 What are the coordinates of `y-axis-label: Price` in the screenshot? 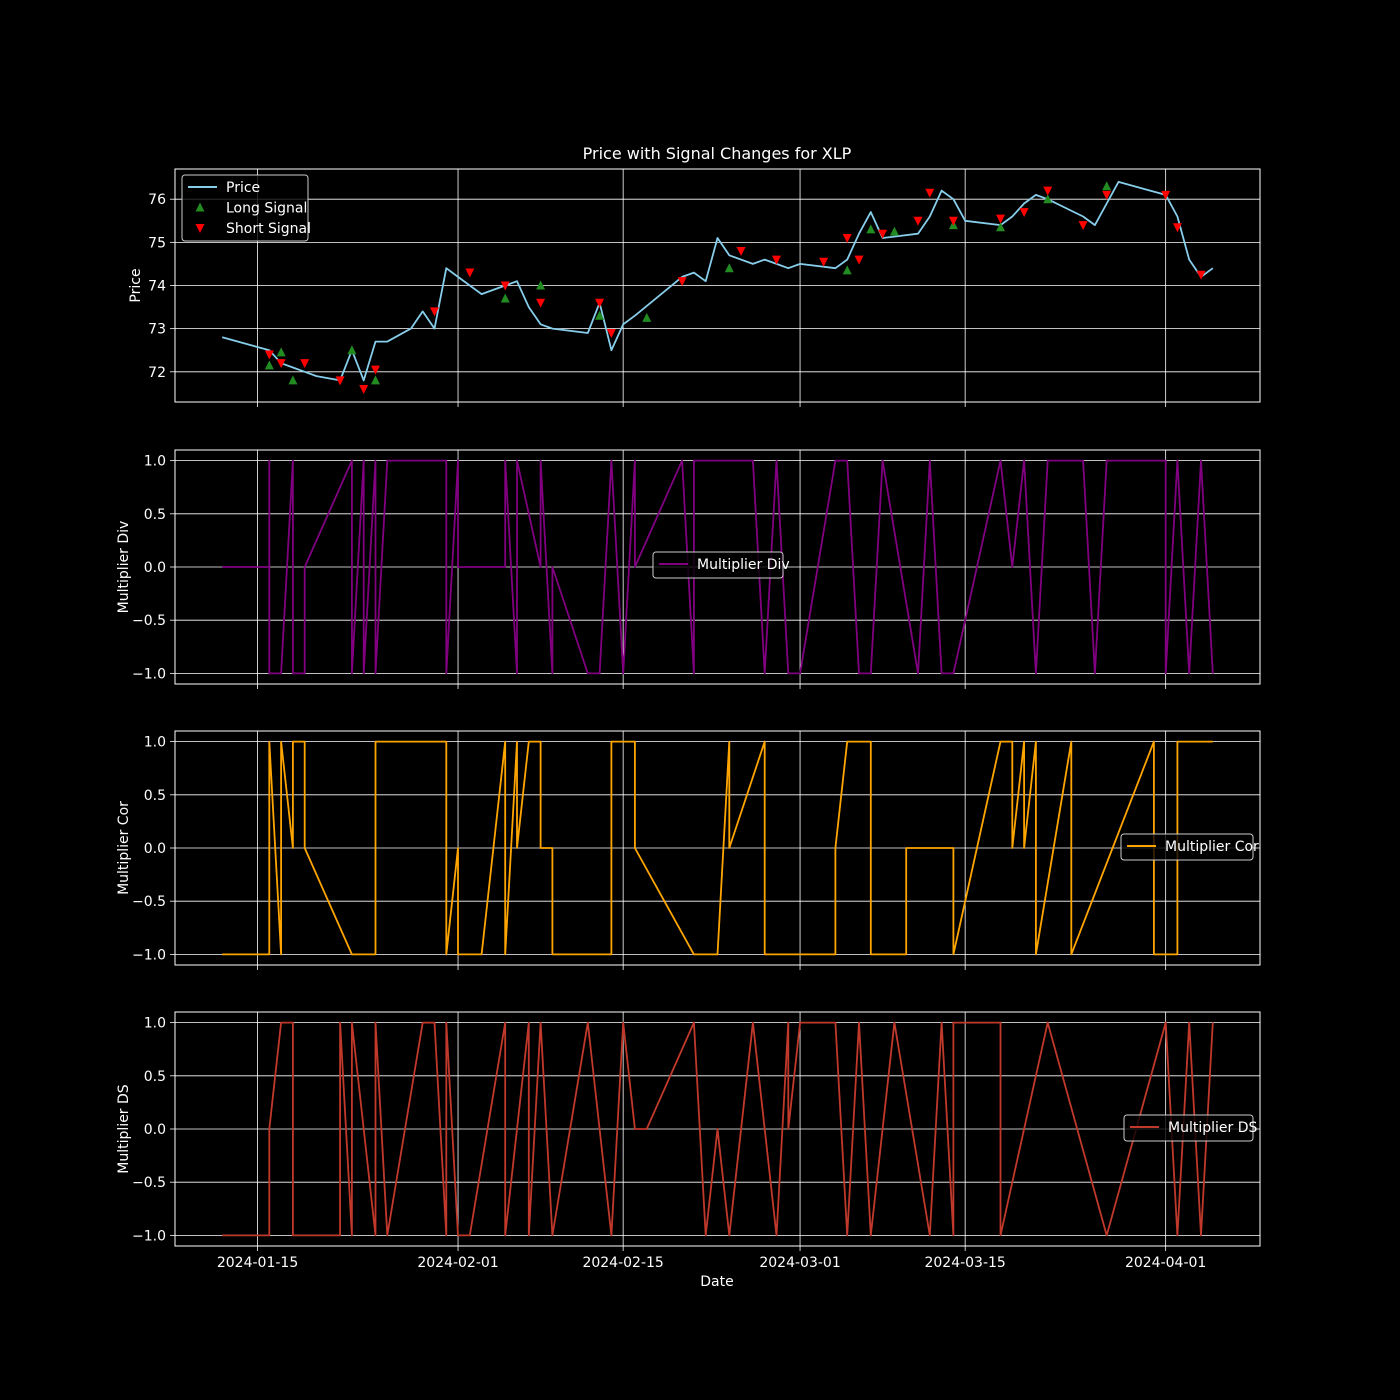 It's located at (136, 285).